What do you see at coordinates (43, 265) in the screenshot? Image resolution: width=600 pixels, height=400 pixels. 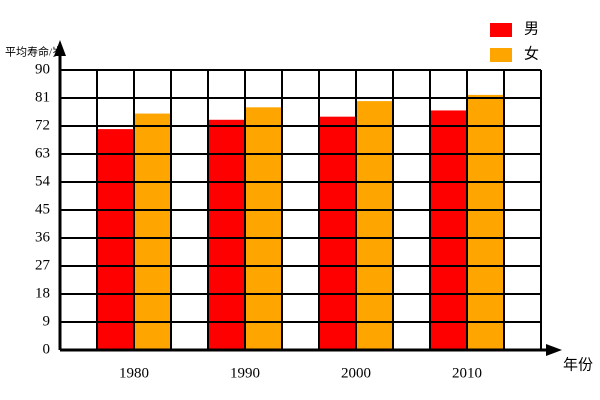 I see `y-tick-label: 27` at bounding box center [43, 265].